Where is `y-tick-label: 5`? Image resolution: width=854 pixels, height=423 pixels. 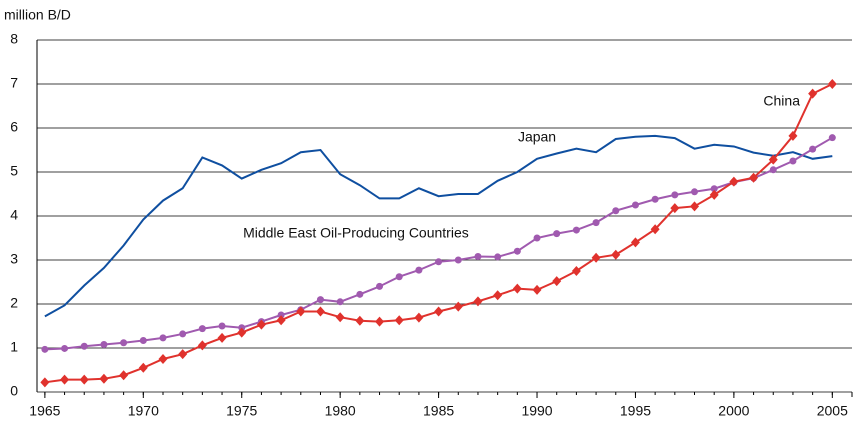 y-tick-label: 5 is located at coordinates (14, 171).